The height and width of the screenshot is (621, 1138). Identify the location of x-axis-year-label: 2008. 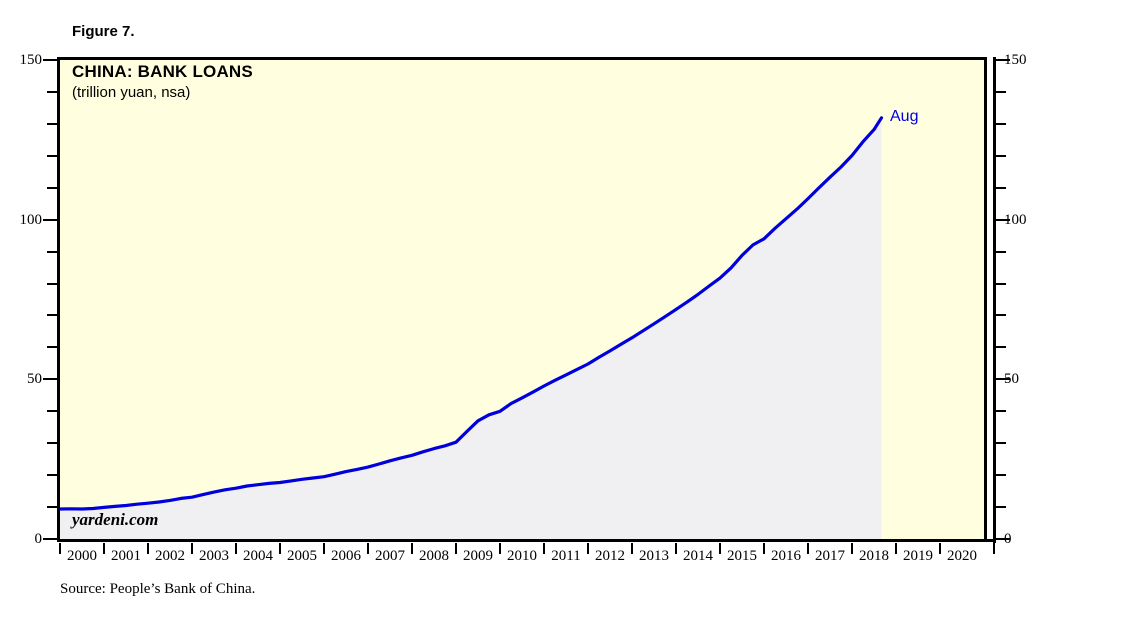
(434, 556).